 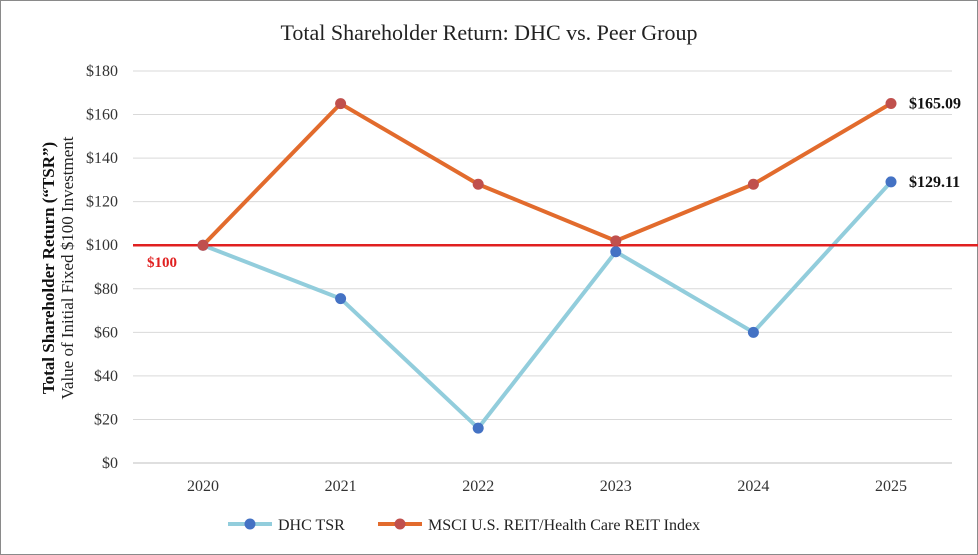 What do you see at coordinates (106, 332) in the screenshot?
I see `y-tick-label: $60` at bounding box center [106, 332].